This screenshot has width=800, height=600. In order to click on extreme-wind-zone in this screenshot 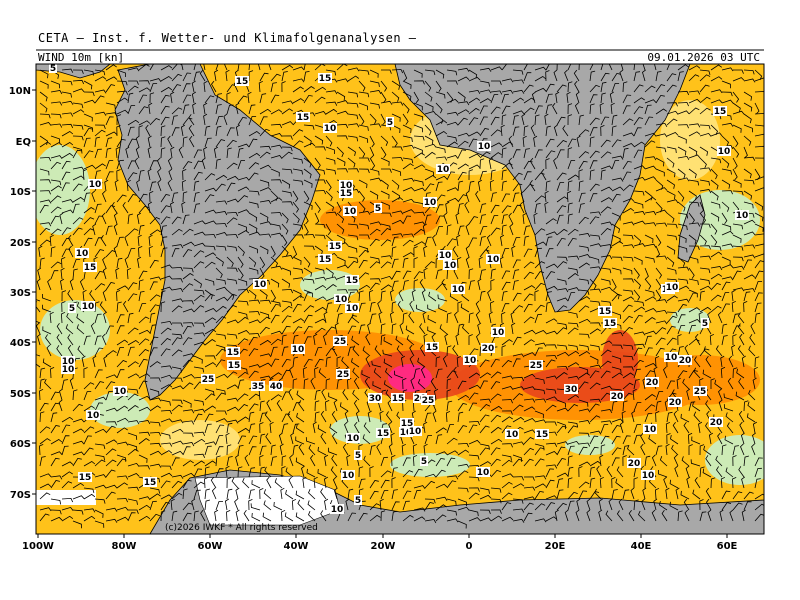, I will do `click(410, 378)`.